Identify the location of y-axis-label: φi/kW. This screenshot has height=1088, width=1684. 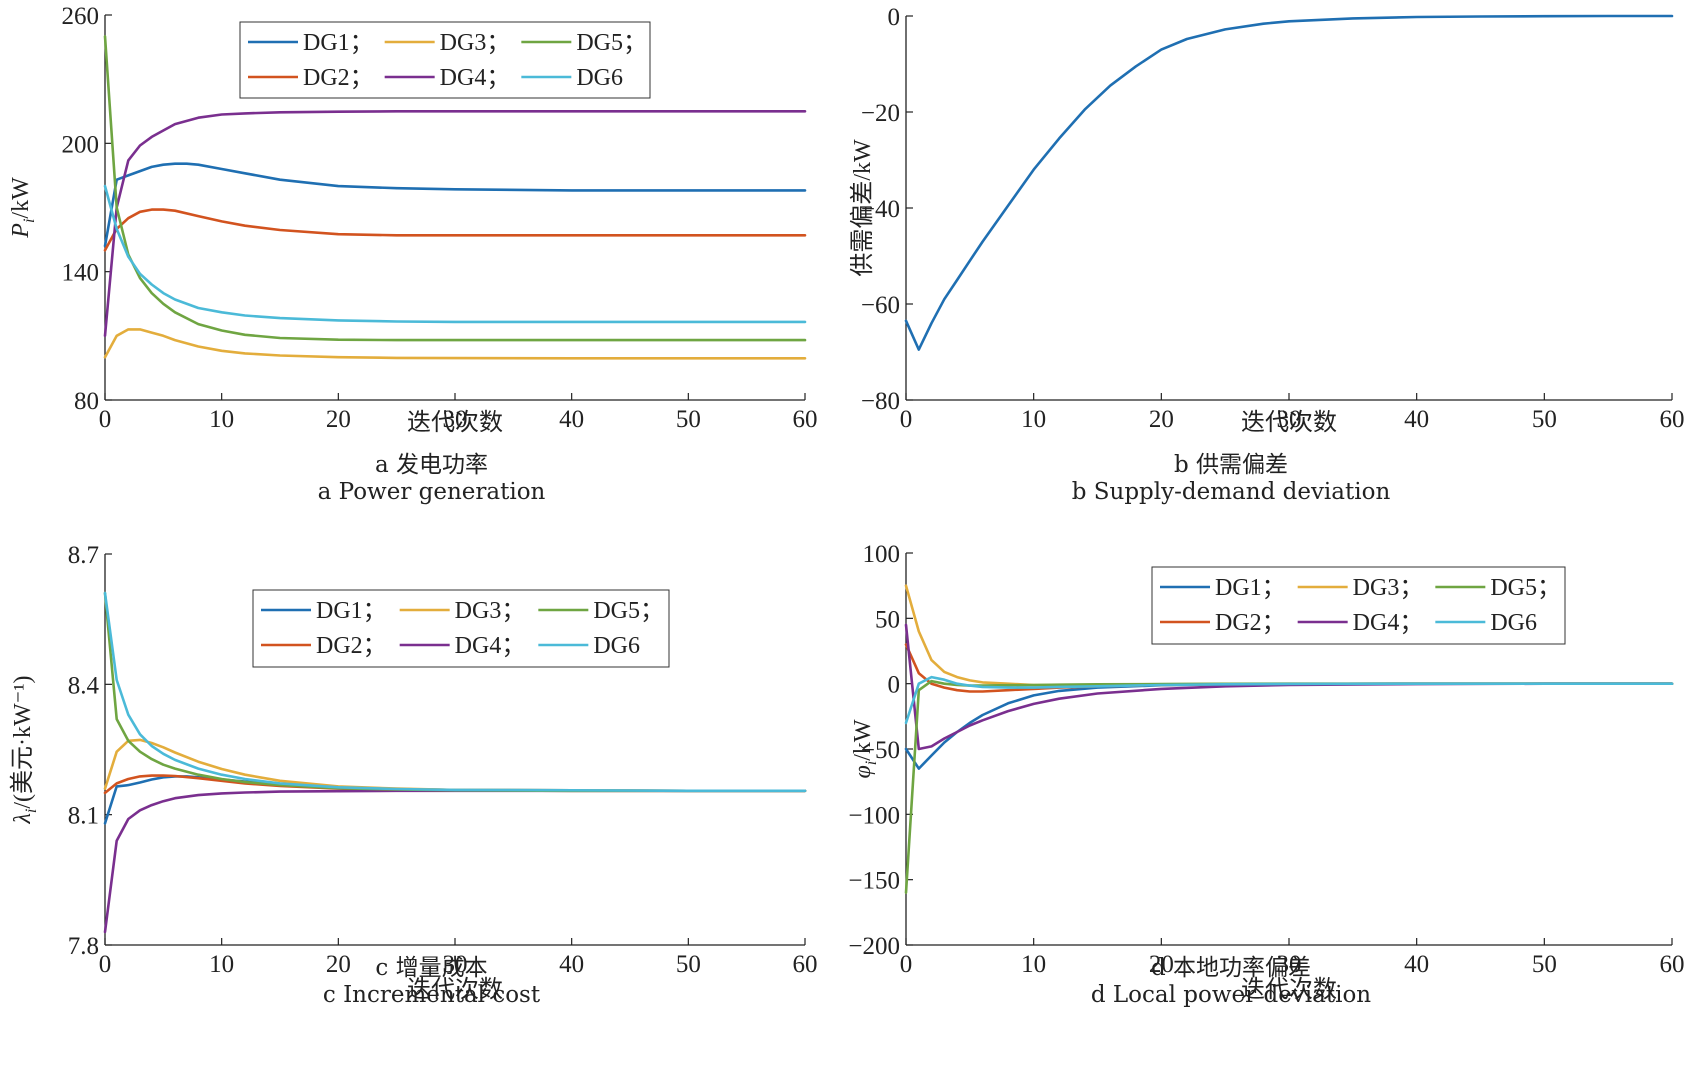
(865, 748).